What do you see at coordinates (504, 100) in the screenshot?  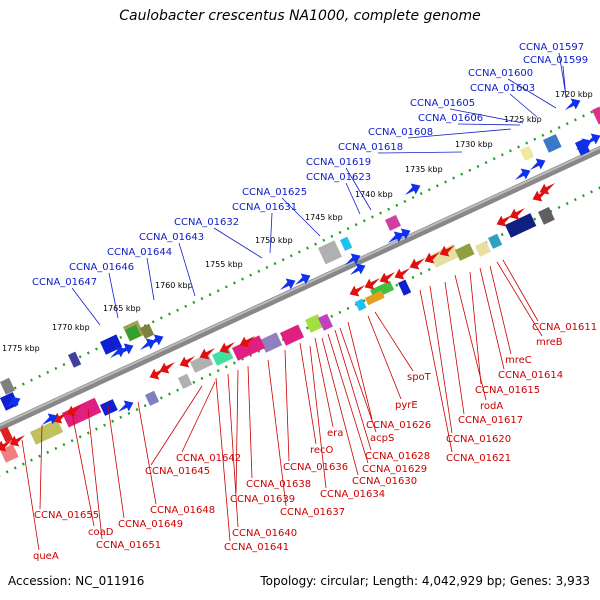 I see `upper-gene-ccna-01603: CCNA_01603` at bounding box center [504, 100].